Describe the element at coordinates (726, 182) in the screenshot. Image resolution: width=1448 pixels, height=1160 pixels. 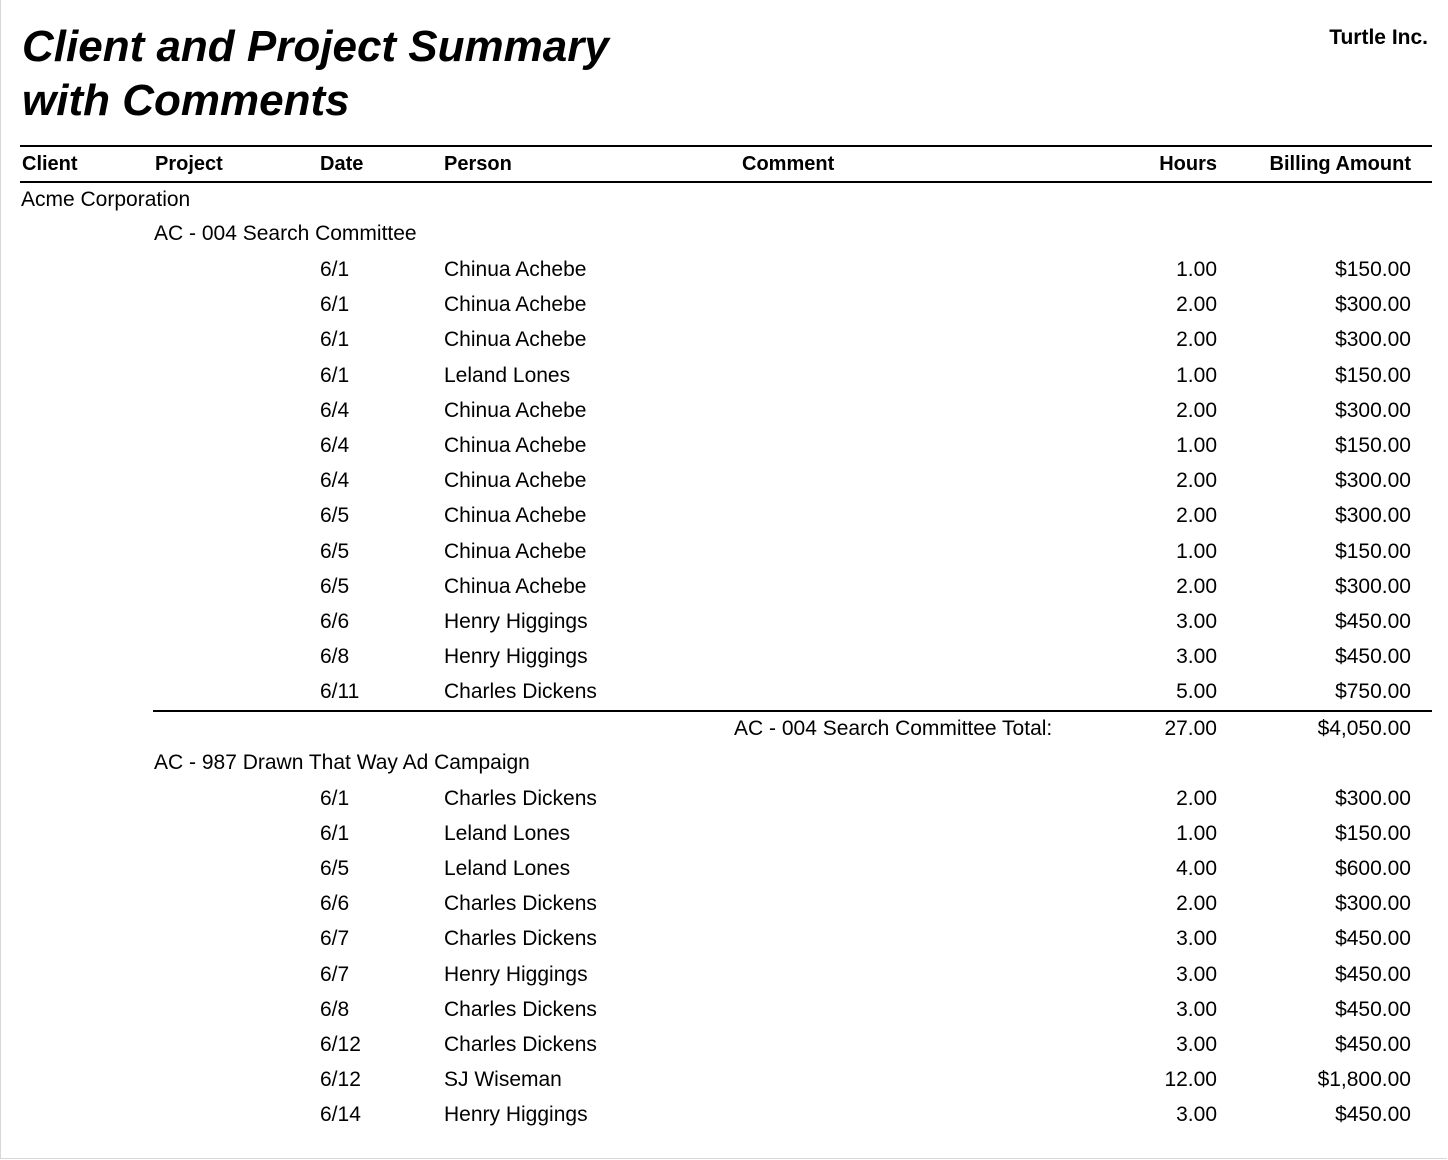
I see `header-bottom-rule` at that location.